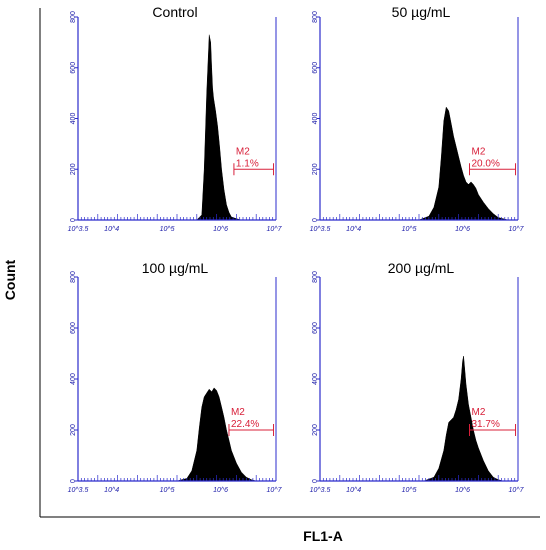 The image size is (546, 550). Describe the element at coordinates (247, 163) in the screenshot. I see `gate-percent-label: 1.1%` at that location.